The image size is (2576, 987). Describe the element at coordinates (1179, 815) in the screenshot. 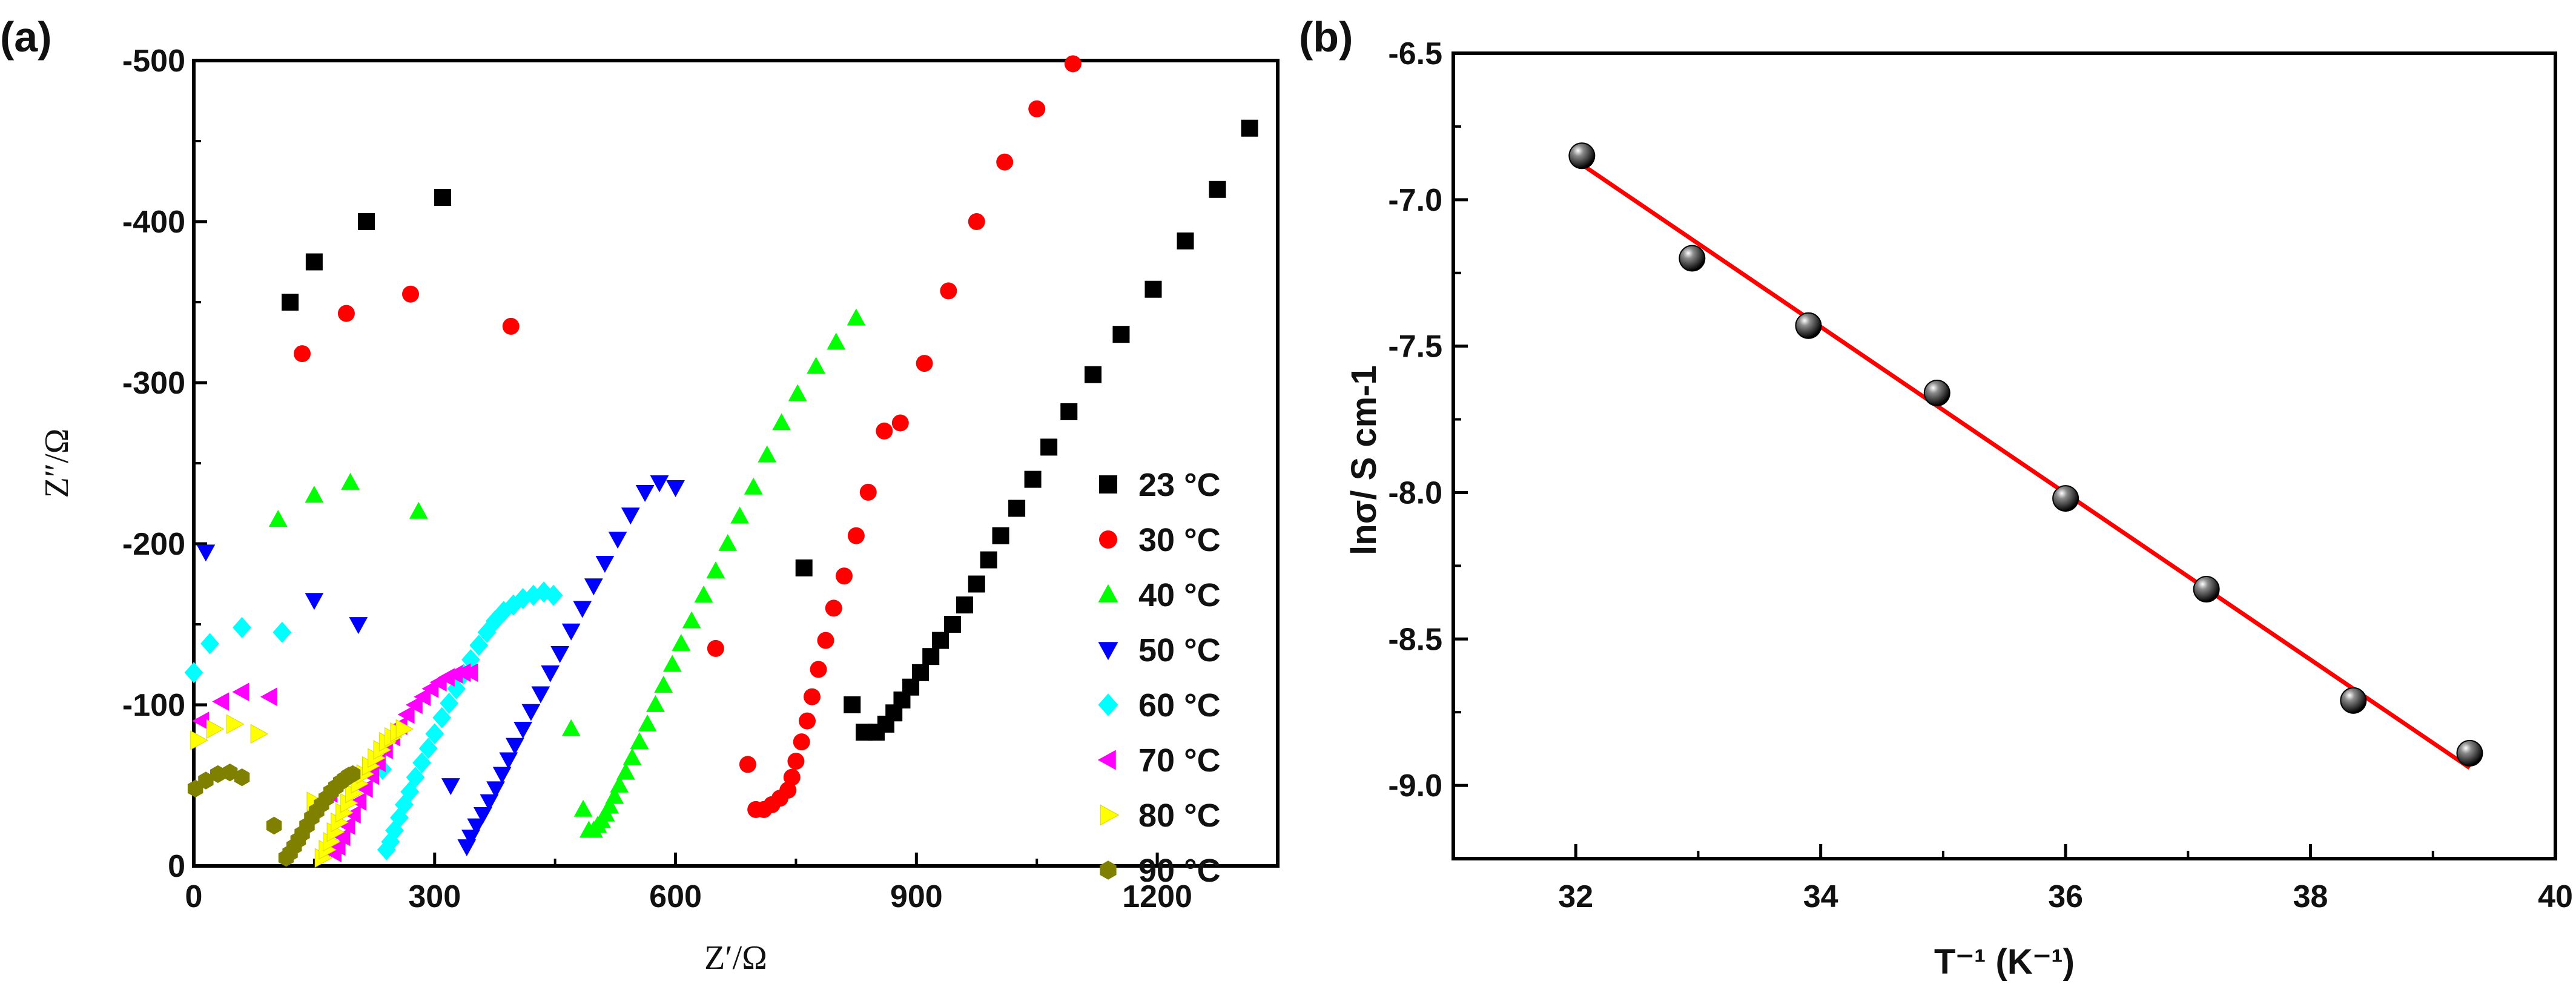

I see `legend-label: 80 °C` at that location.